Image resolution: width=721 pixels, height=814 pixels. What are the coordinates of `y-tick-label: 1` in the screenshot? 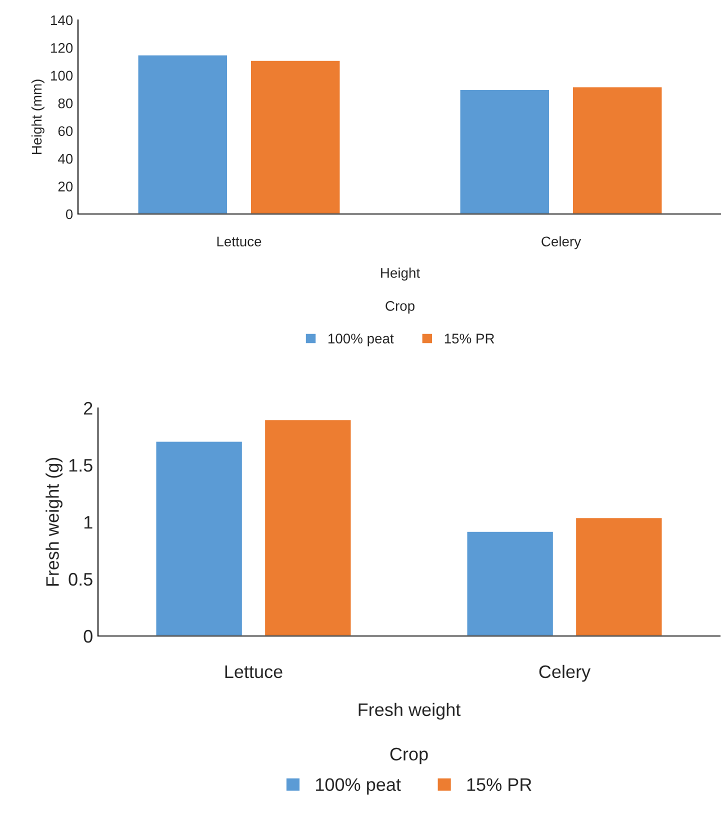 It's located at (88, 522).